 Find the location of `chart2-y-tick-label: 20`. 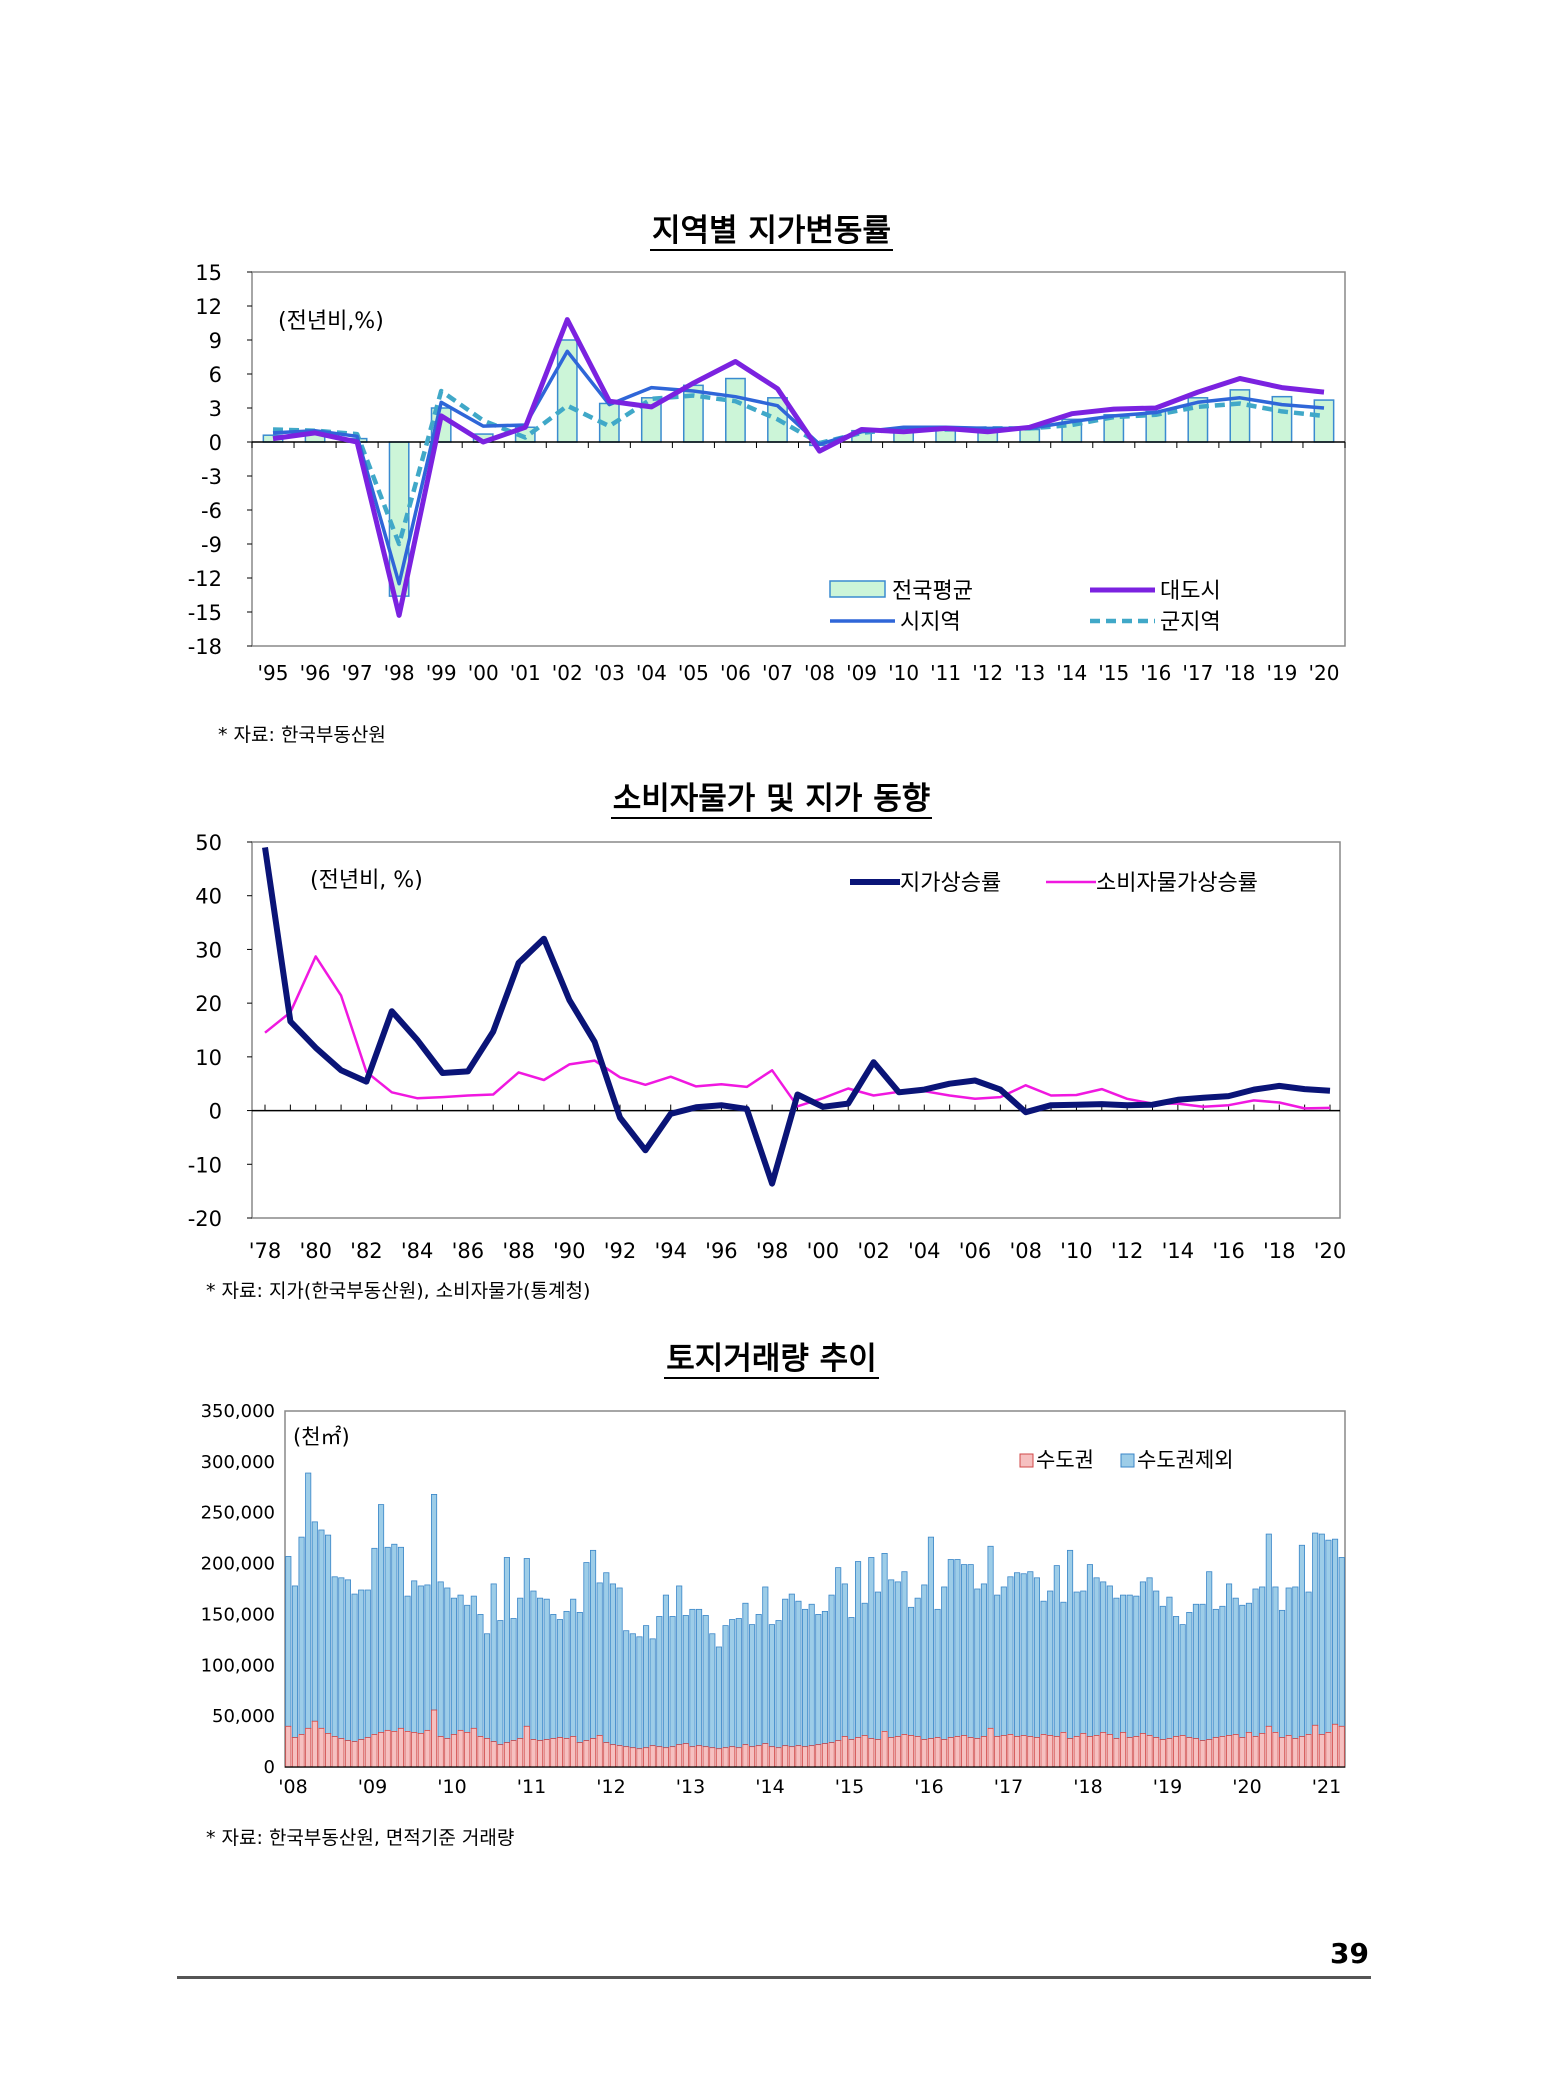

chart2-y-tick-label: 20 is located at coordinates (208, 1004).